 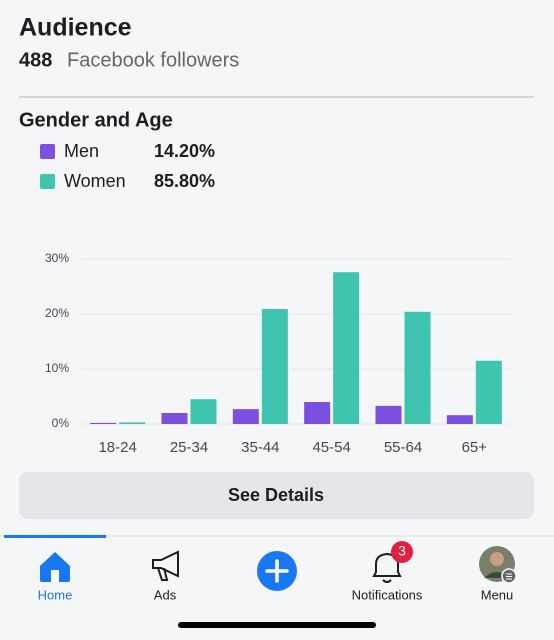 I want to click on home-icon, so click(x=55, y=567).